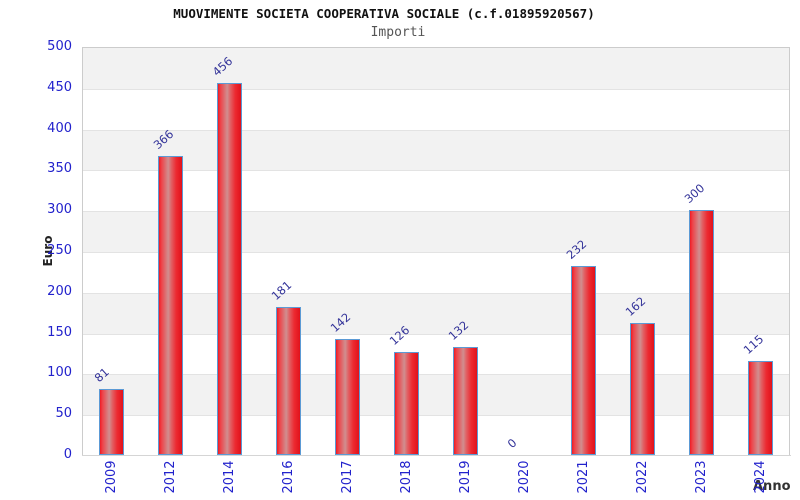 The height and width of the screenshot is (500, 800). What do you see at coordinates (398, 32) in the screenshot?
I see `chart-subtitle: Importi` at bounding box center [398, 32].